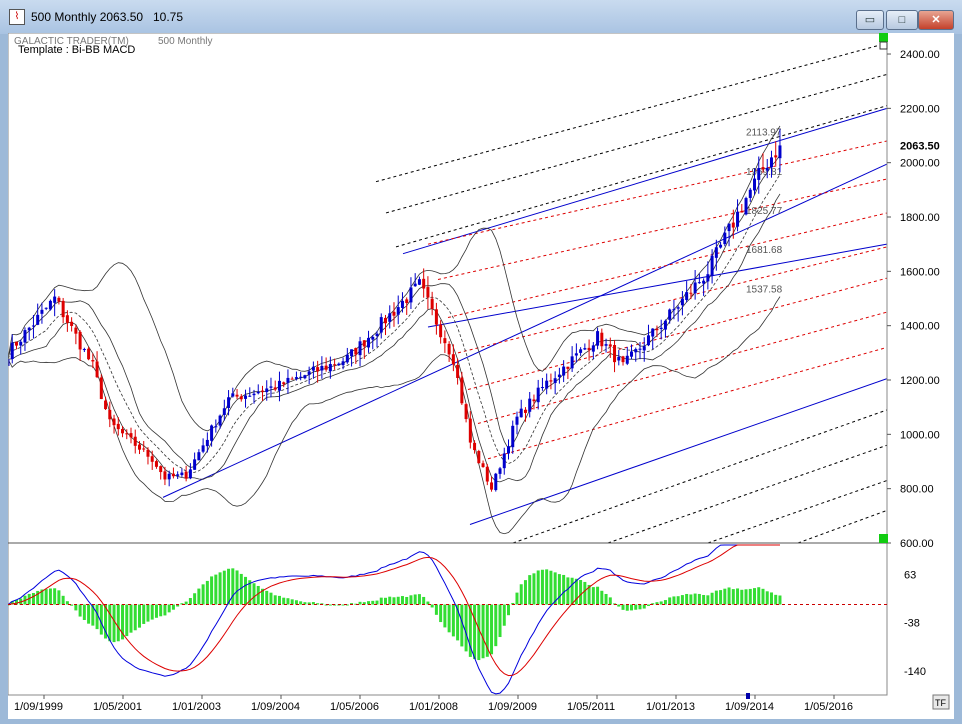 This screenshot has height=724, width=962. I want to click on minimize-button: ▭, so click(870, 20).